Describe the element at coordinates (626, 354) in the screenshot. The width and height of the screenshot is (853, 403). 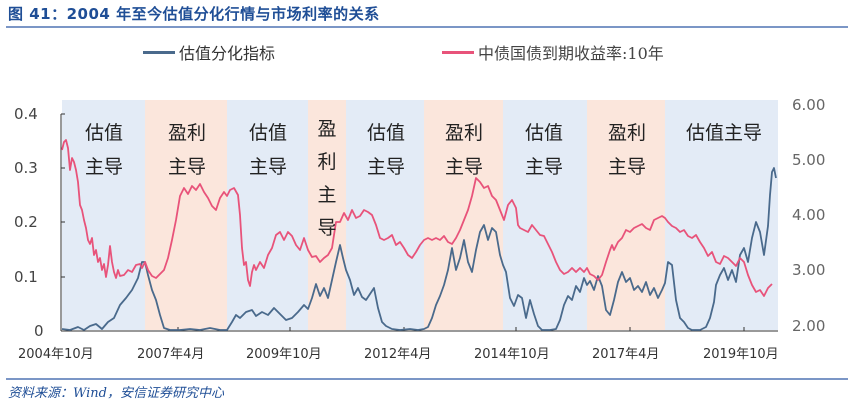
I see `x-tick: 2017年4月` at that location.